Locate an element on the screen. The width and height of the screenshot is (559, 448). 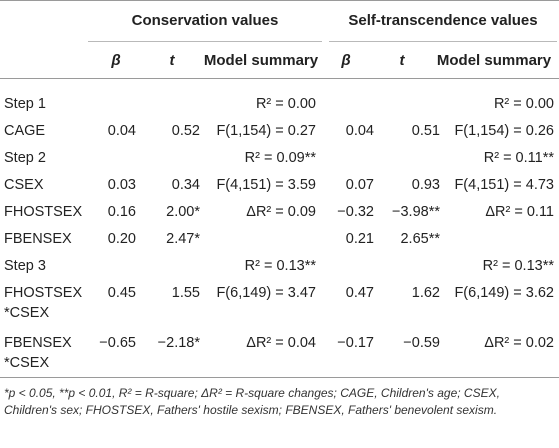
col-header-t-conservation: t is located at coordinates (172, 60).